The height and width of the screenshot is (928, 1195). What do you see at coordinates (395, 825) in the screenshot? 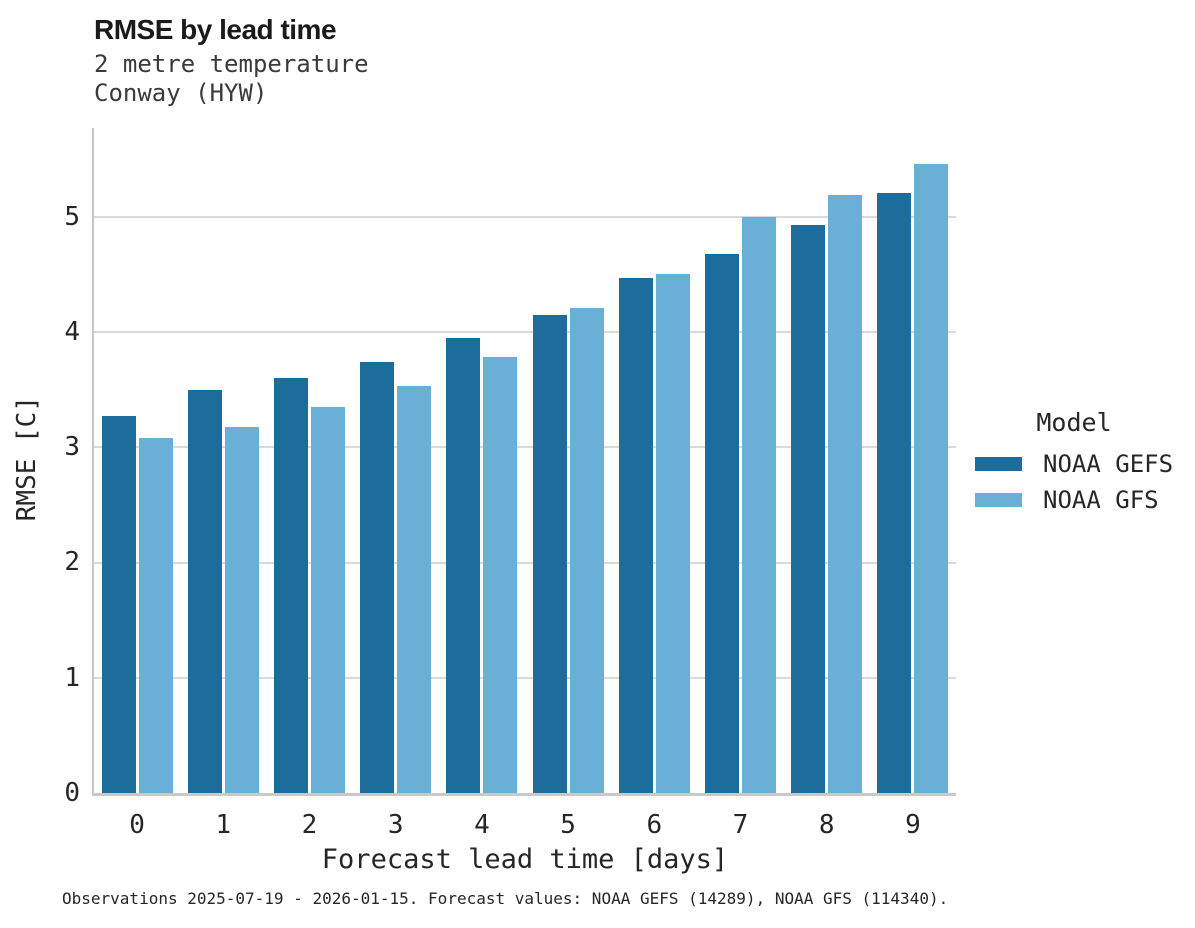
I see `x-tick-label-3: 3` at bounding box center [395, 825].